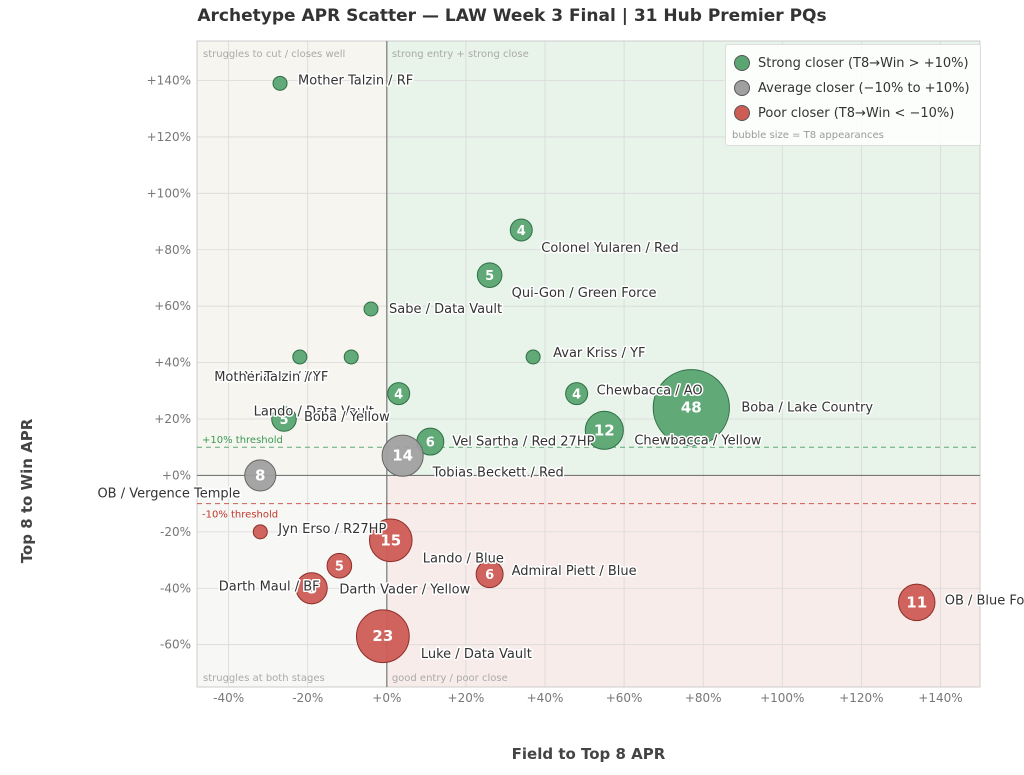 This screenshot has width=1024, height=775. I want to click on y-tick-label: +20%, so click(172, 419).